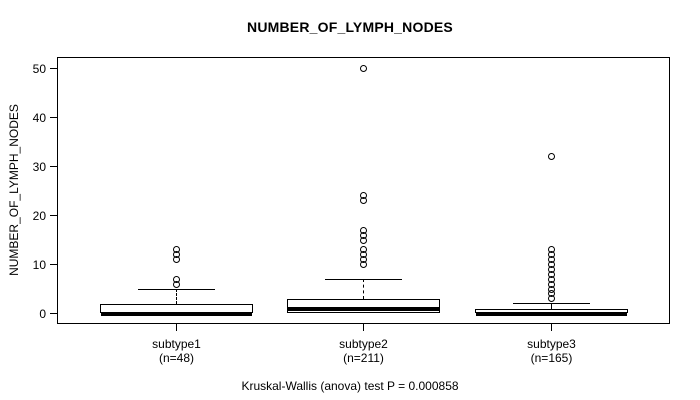 This screenshot has width=700, height=400. I want to click on group-name: subtype1, so click(176, 344).